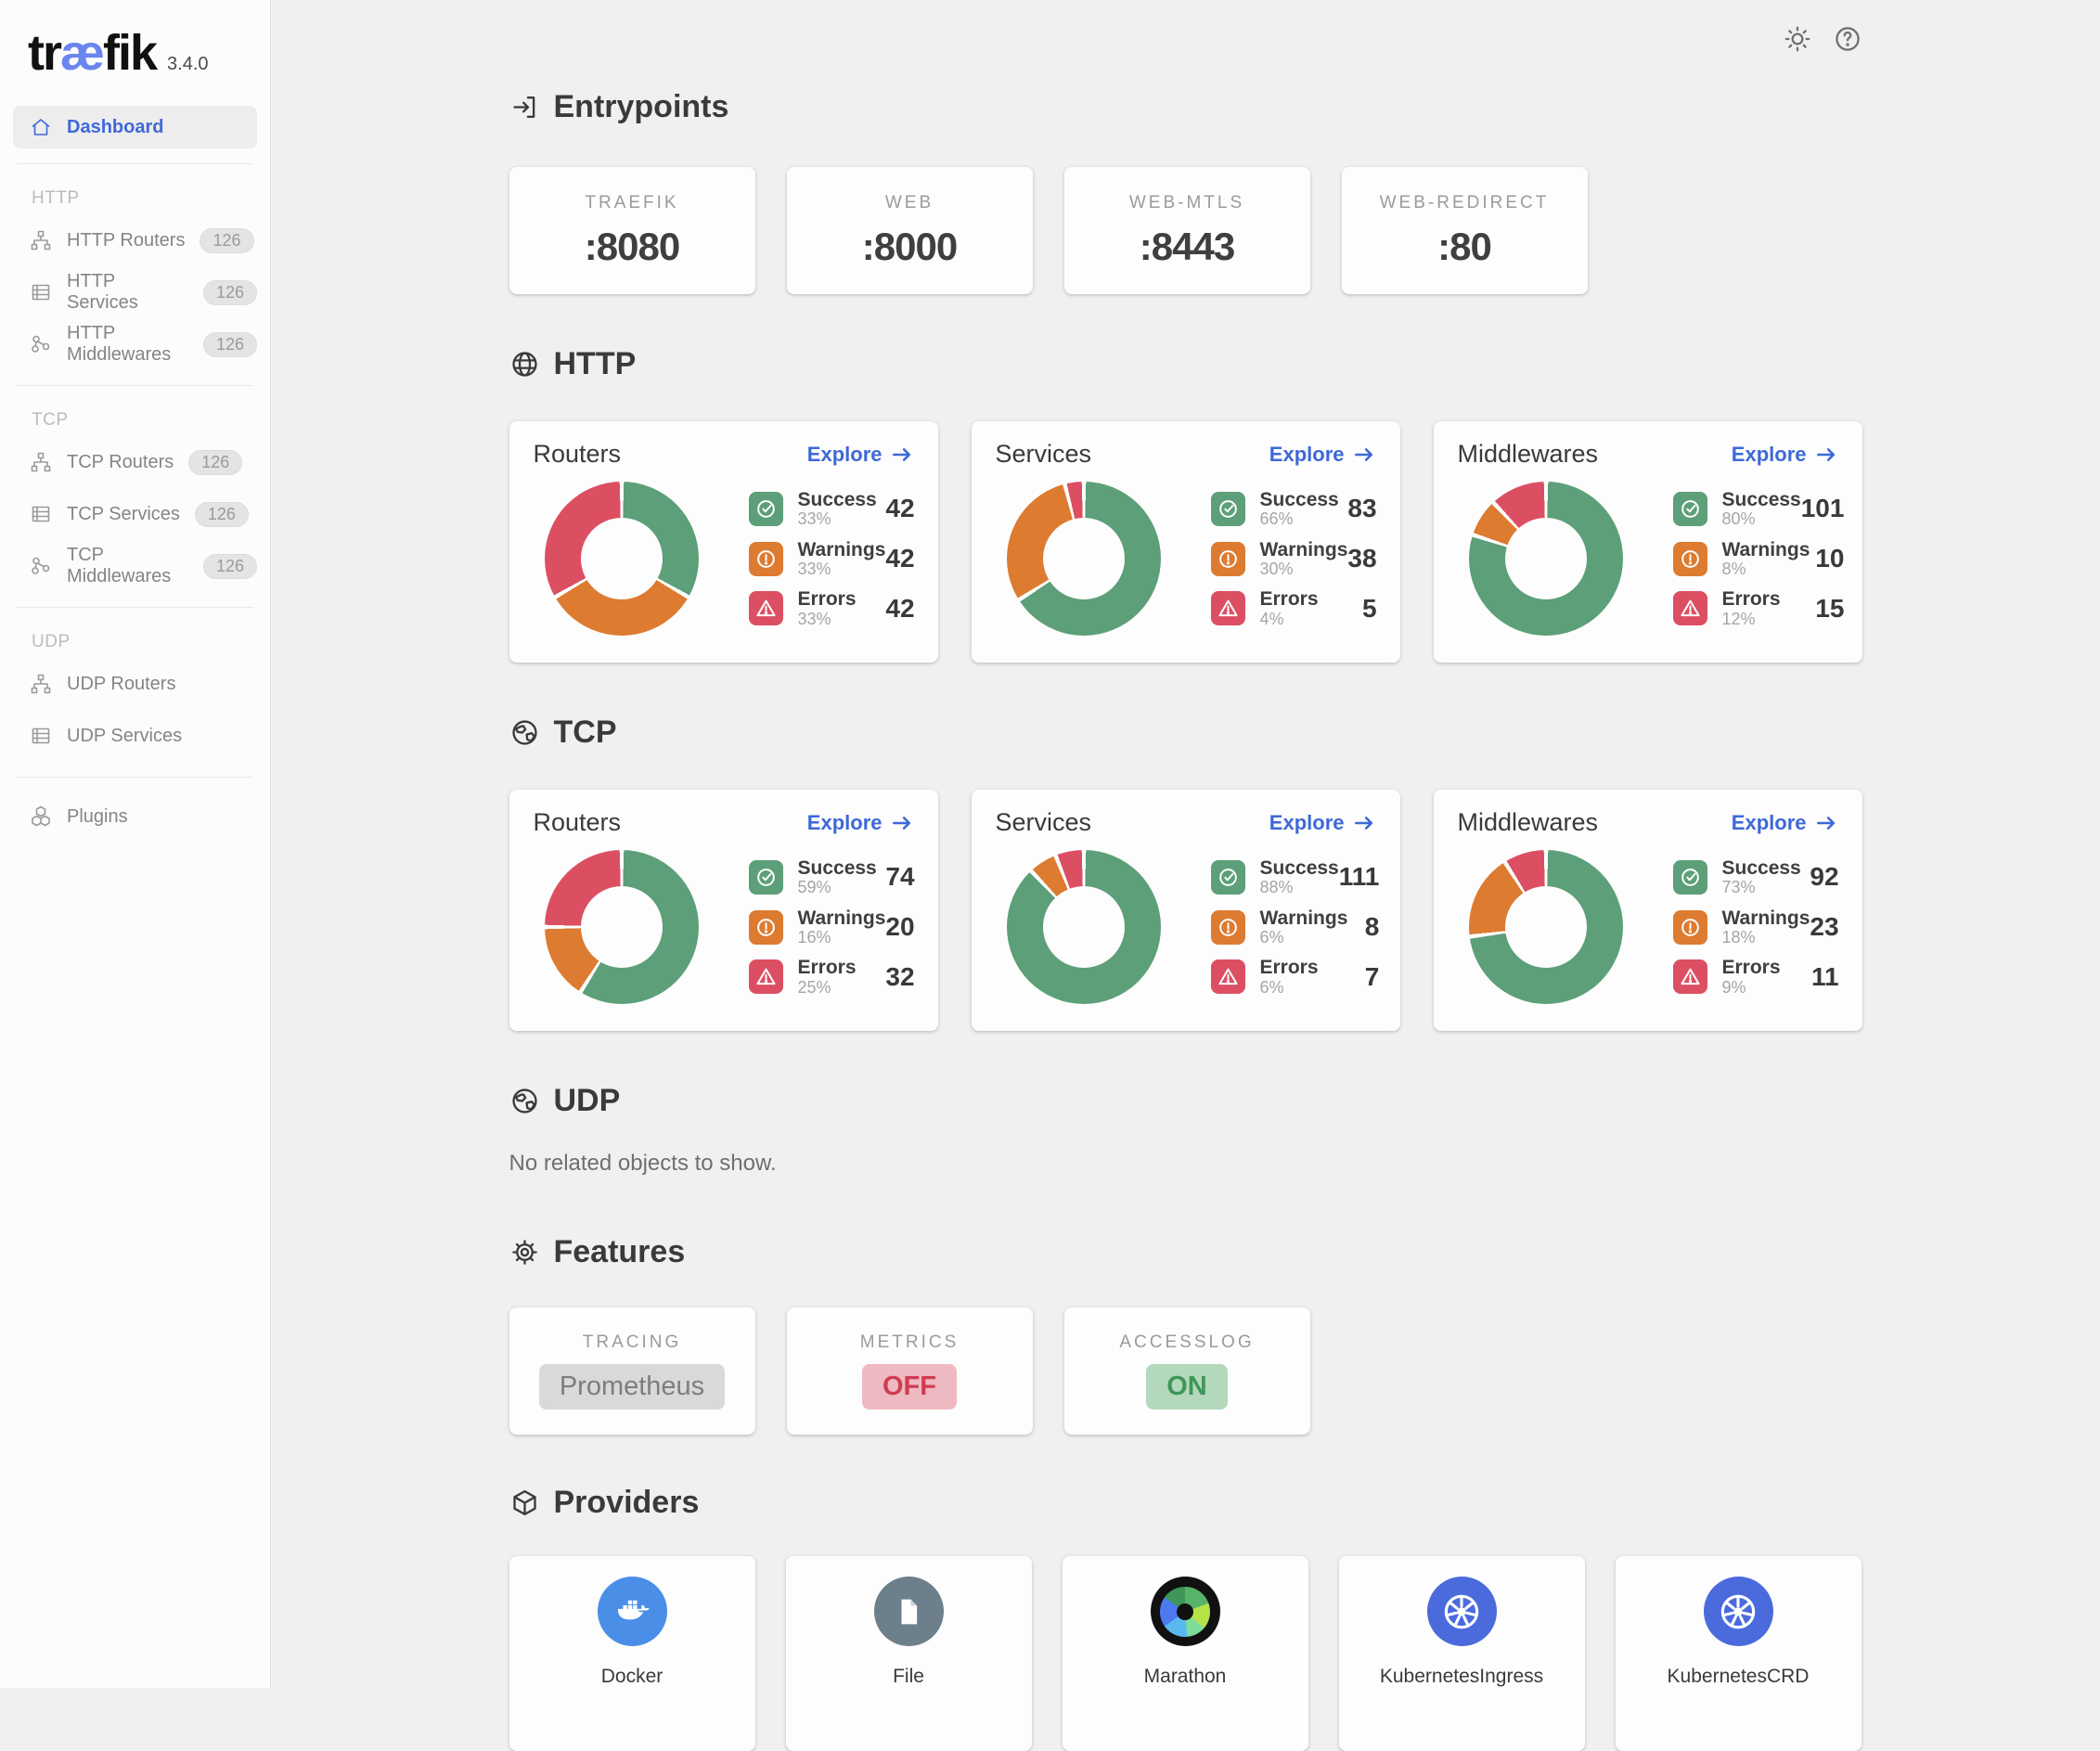 This screenshot has height=1751, width=2100. Describe the element at coordinates (1462, 1611) in the screenshot. I see `kubernetes-wheel-icon` at that location.